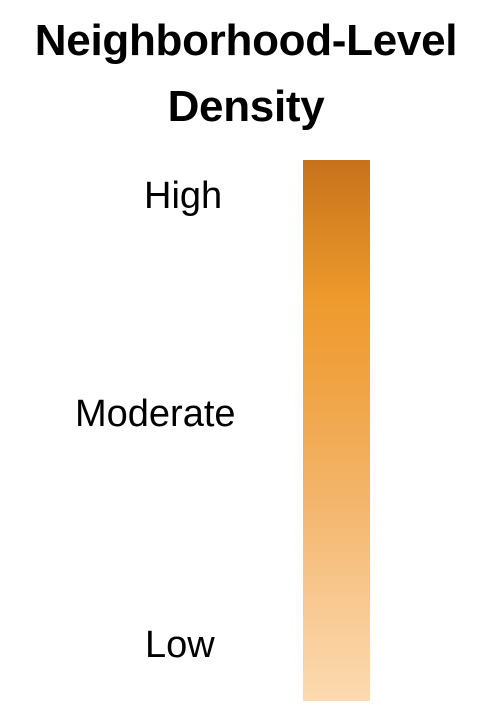  What do you see at coordinates (180, 645) in the screenshot?
I see `scale-label-low: Low` at bounding box center [180, 645].